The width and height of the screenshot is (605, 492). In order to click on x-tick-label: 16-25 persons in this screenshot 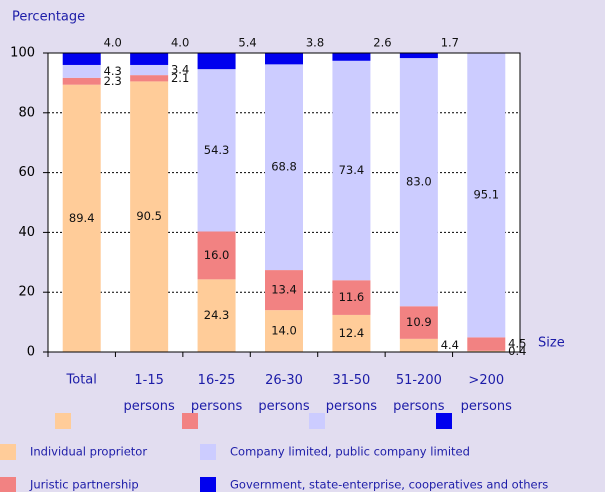, I will do `click(217, 393)`.